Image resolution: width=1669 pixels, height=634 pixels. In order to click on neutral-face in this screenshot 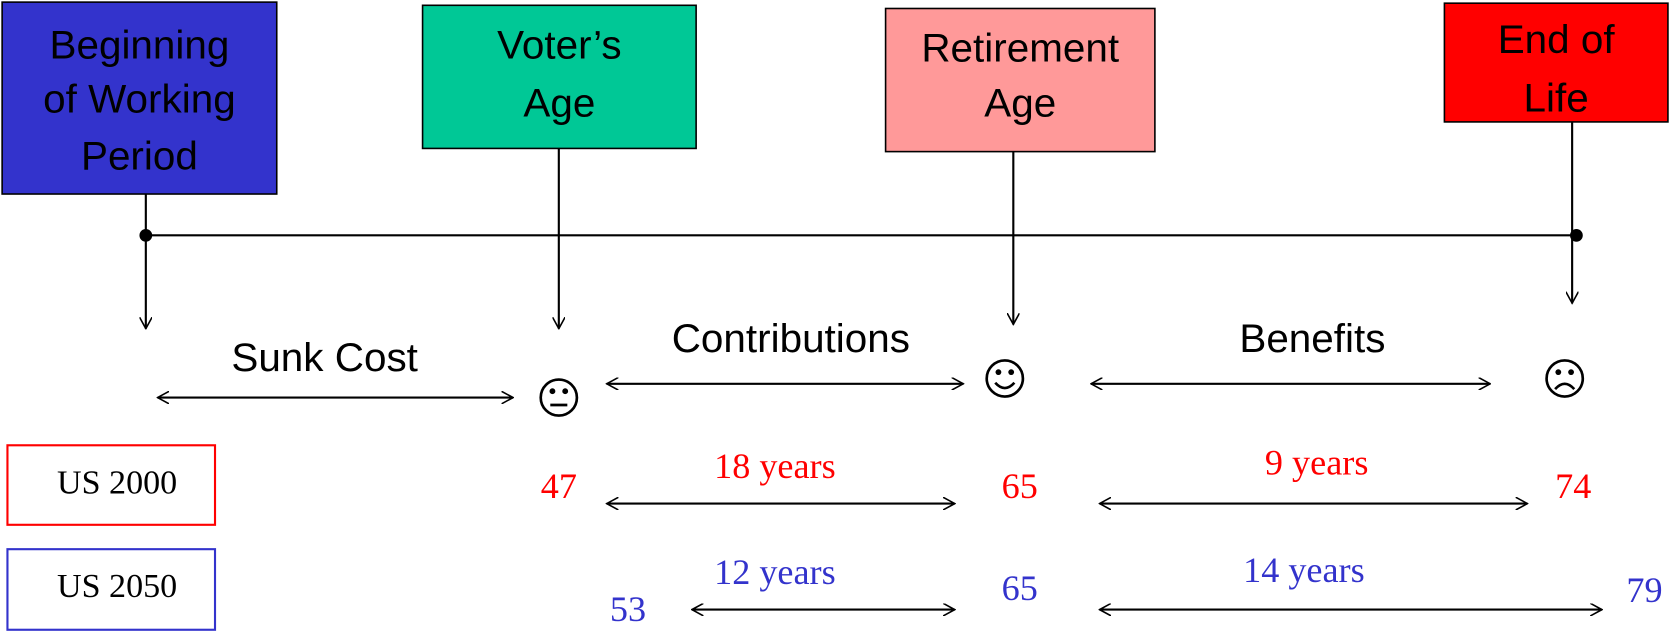, I will do `click(559, 397)`.